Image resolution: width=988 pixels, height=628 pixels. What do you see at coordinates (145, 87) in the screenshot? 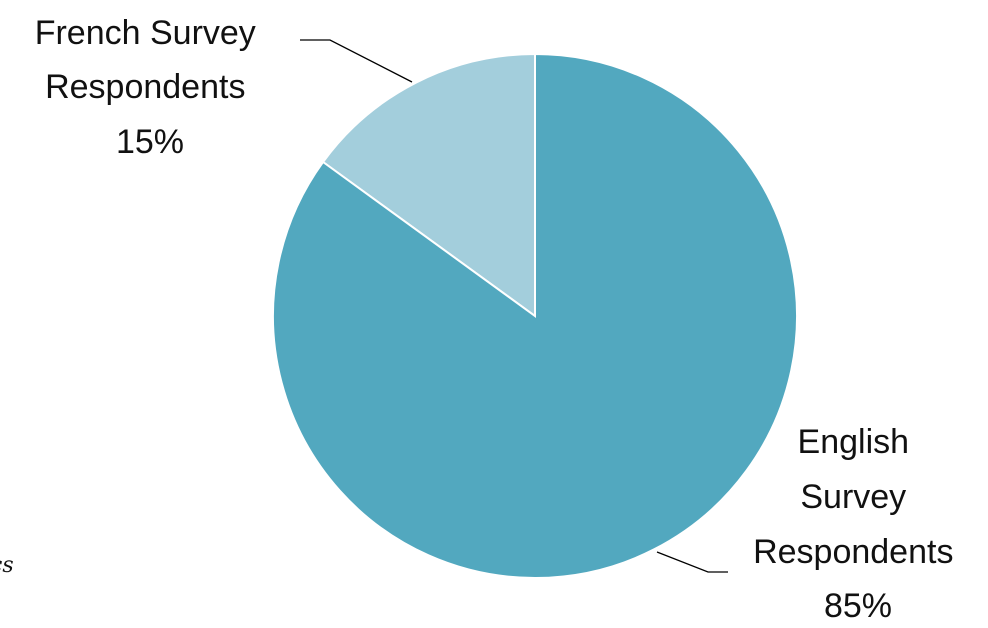
I see `french-label-line-2: Respondents` at bounding box center [145, 87].